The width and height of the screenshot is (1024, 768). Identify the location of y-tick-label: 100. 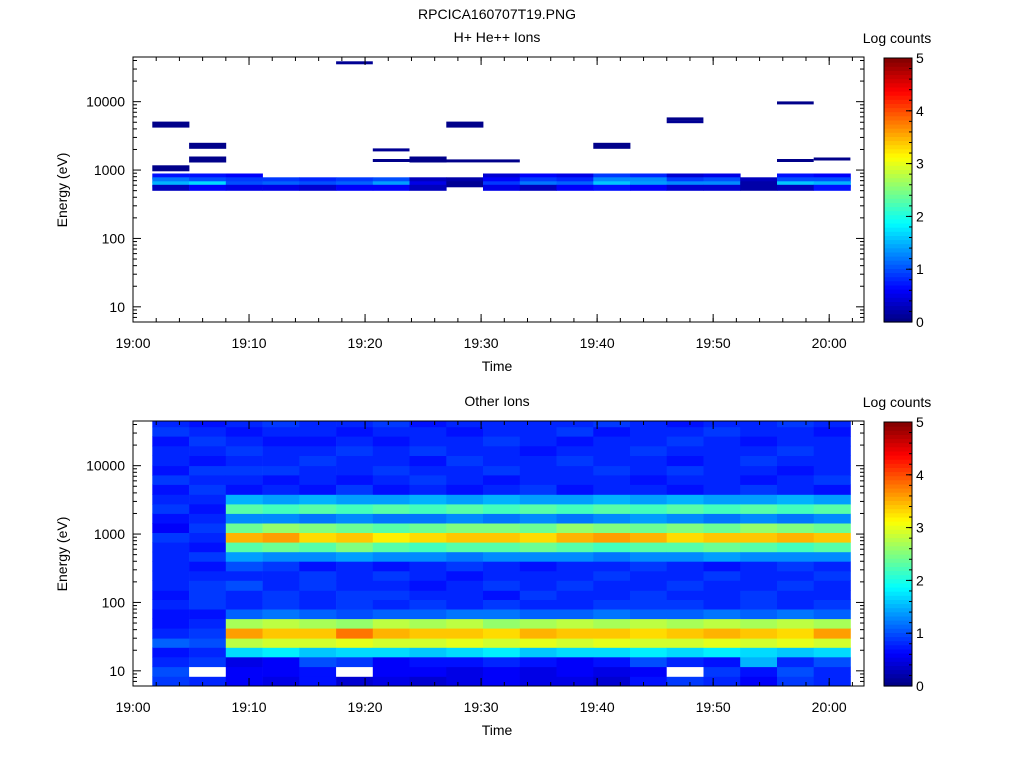
(114, 602).